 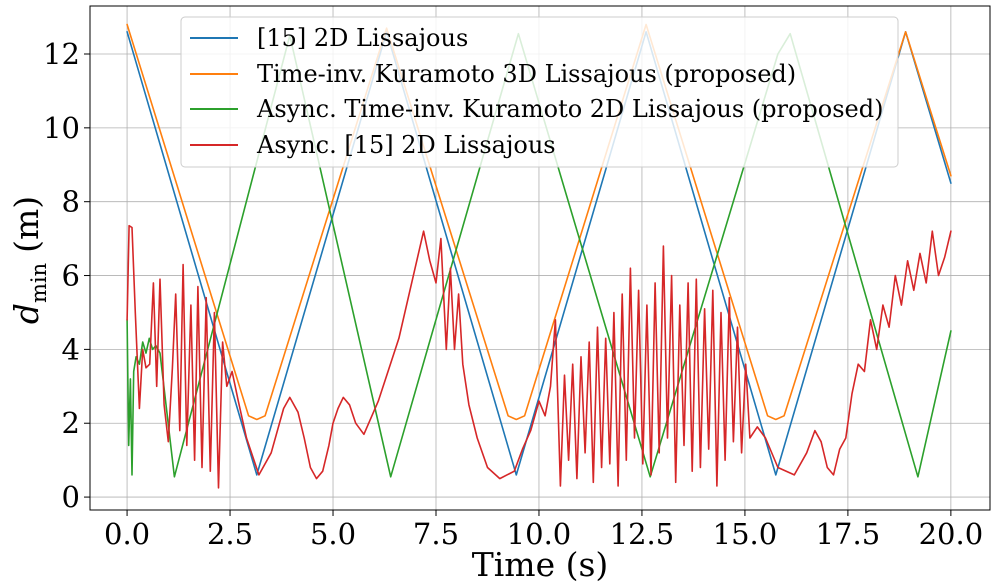 I want to click on y-tick-label: 4, so click(x=71, y=349).